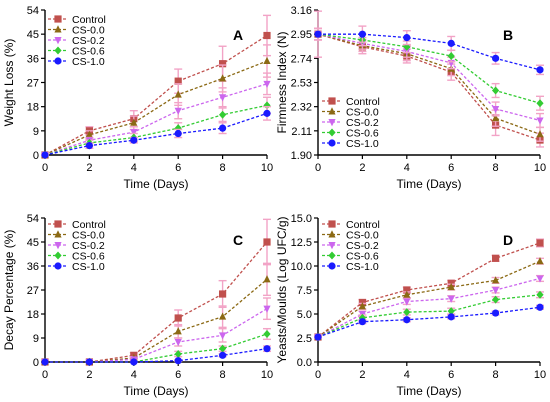  Describe the element at coordinates (238, 35) in the screenshot. I see `panel-label: A` at that location.